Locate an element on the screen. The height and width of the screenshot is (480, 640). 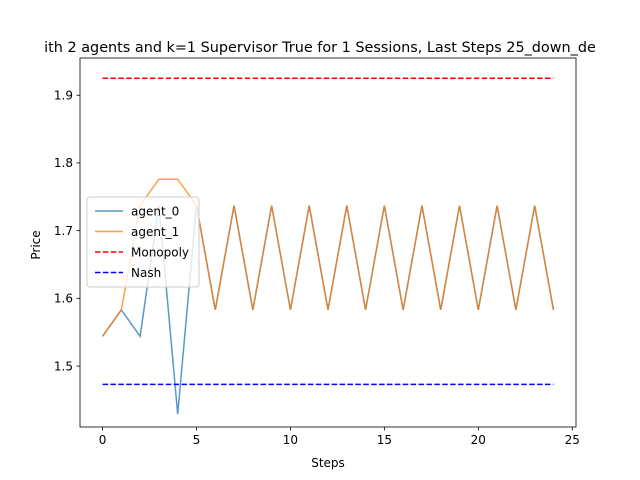
legend: agent_0 agent_1 Monopoly Nash is located at coordinates (143, 242).